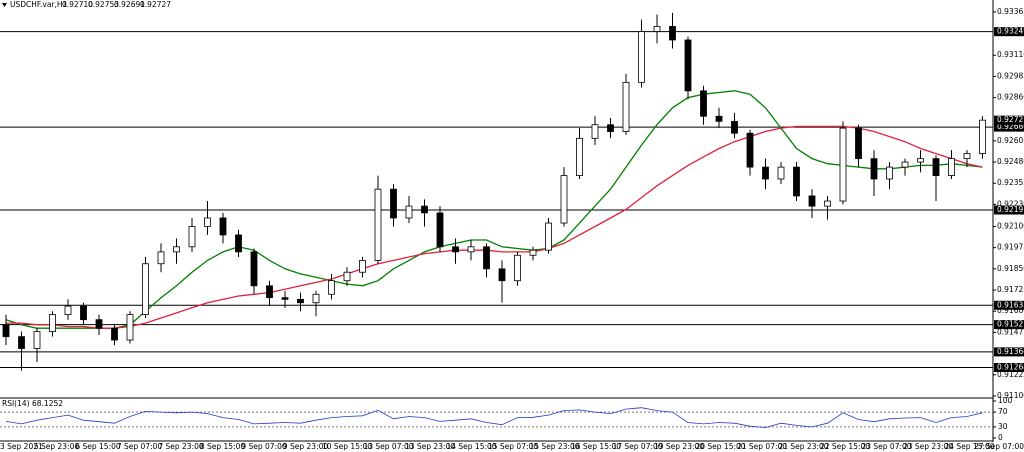  Describe the element at coordinates (1000, 437) in the screenshot. I see `rsi-tick-label: 0` at that location.